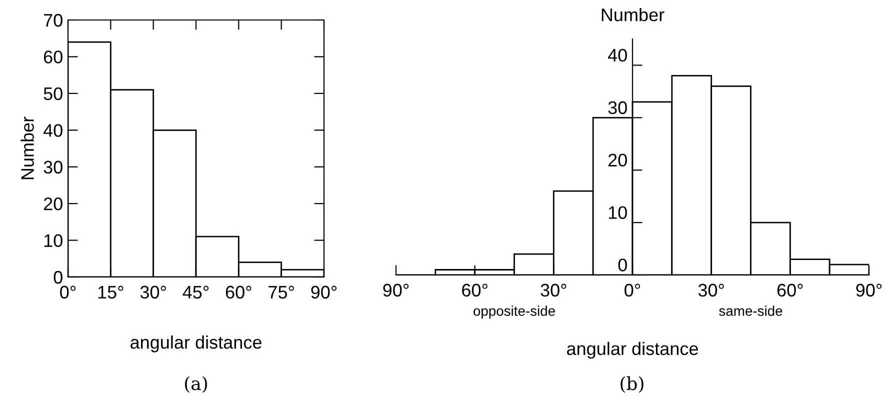  What do you see at coordinates (750, 311) in the screenshot?
I see `text: same-side` at bounding box center [750, 311].